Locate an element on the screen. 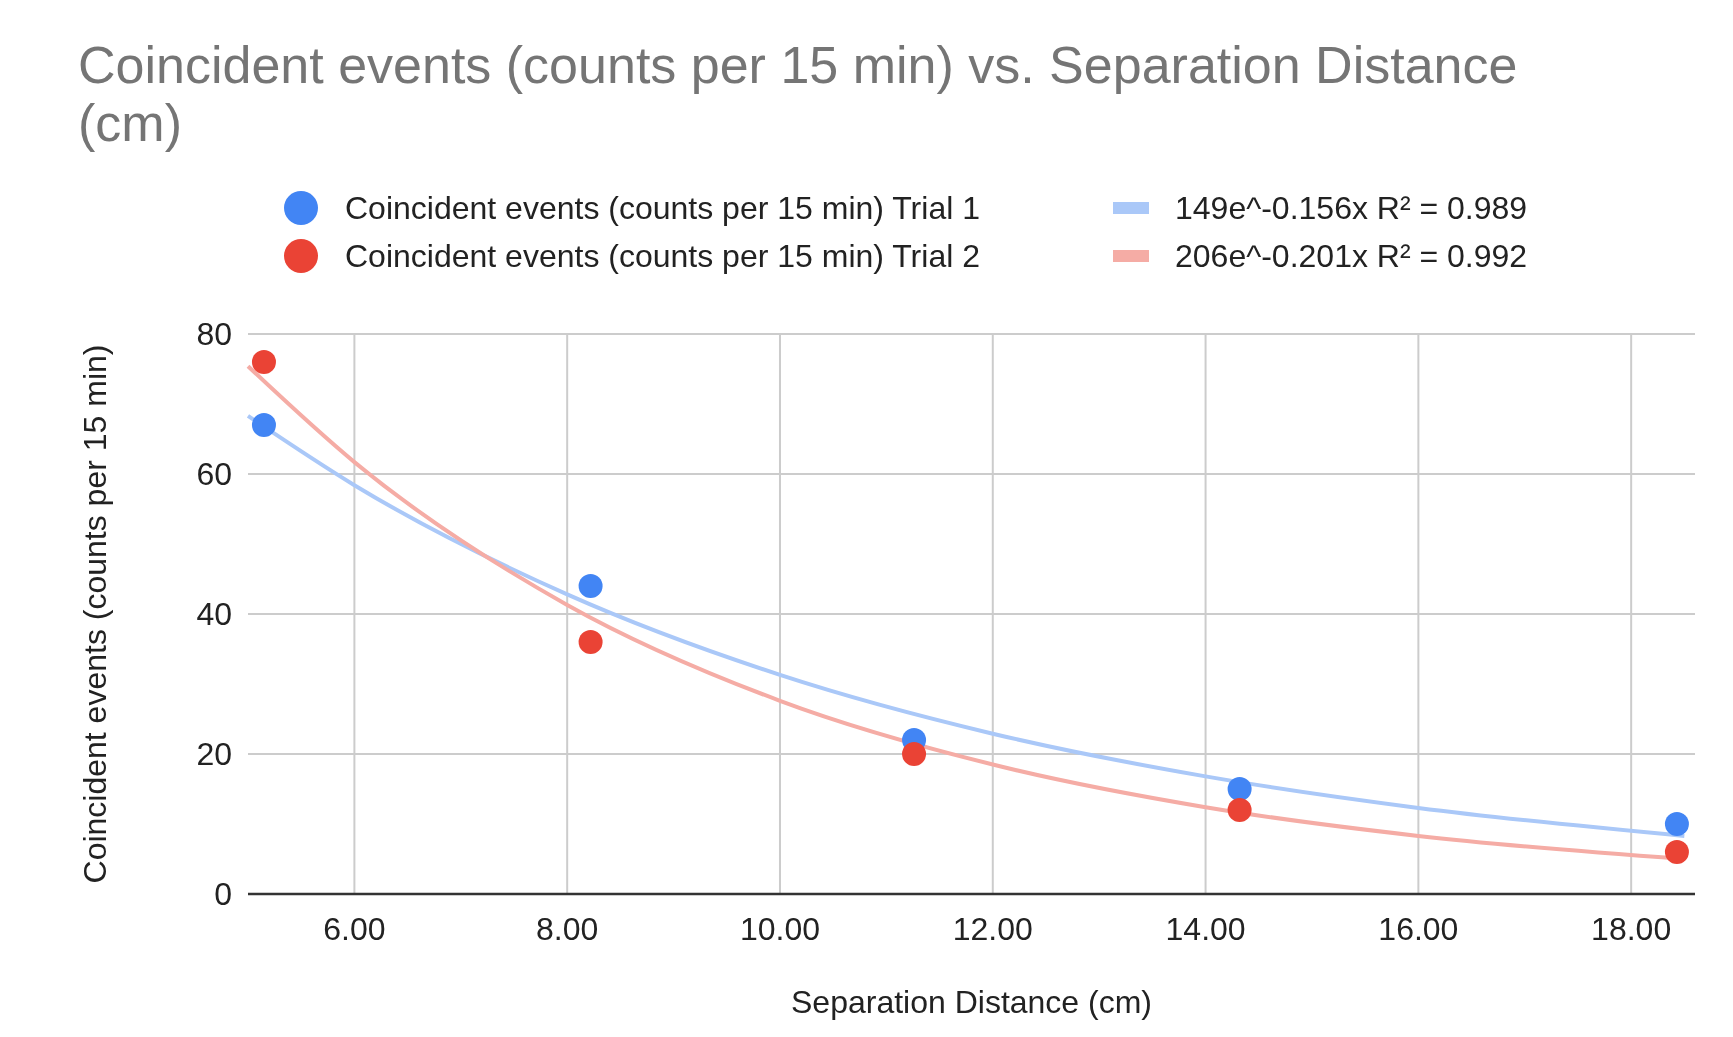 Image resolution: width=1733 pixels, height=1037 pixels. x-tick-label: 10.00 is located at coordinates (780, 929).